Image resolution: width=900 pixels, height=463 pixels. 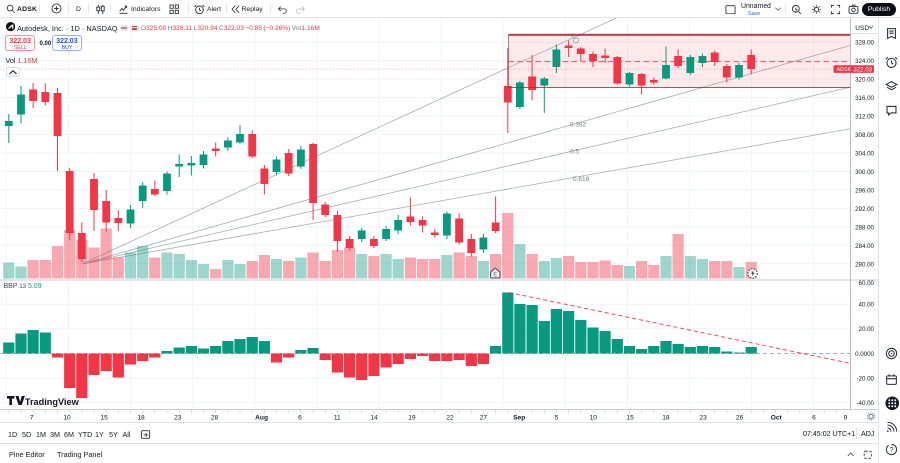 I want to click on svg-text: 0.0000, so click(x=864, y=354).